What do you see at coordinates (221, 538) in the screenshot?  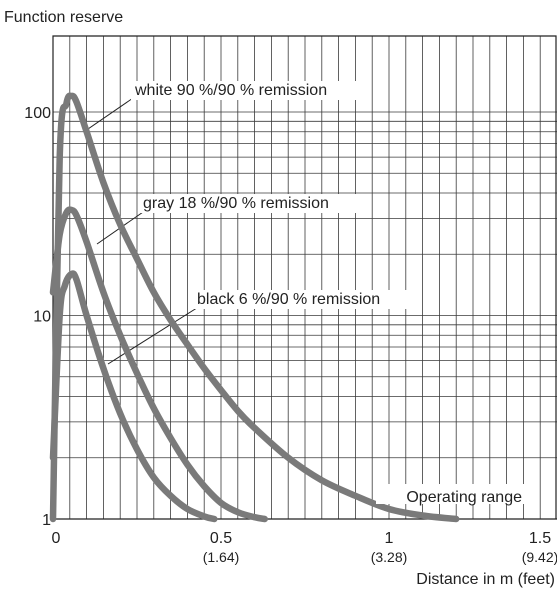 I see `x-tick-label: 0.5` at bounding box center [221, 538].